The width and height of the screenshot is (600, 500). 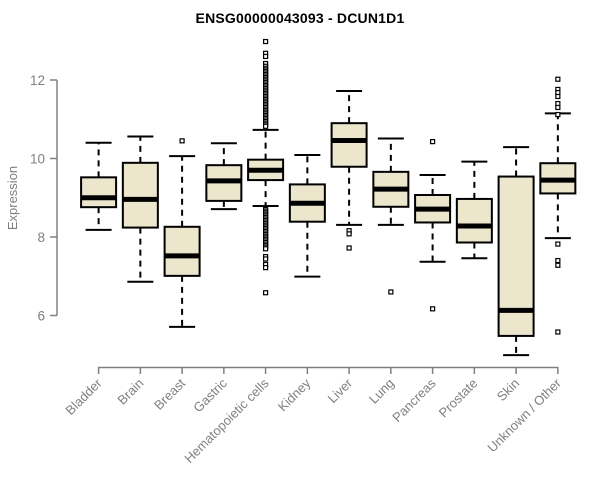 I want to click on boxplot-lung, so click(x=391, y=216).